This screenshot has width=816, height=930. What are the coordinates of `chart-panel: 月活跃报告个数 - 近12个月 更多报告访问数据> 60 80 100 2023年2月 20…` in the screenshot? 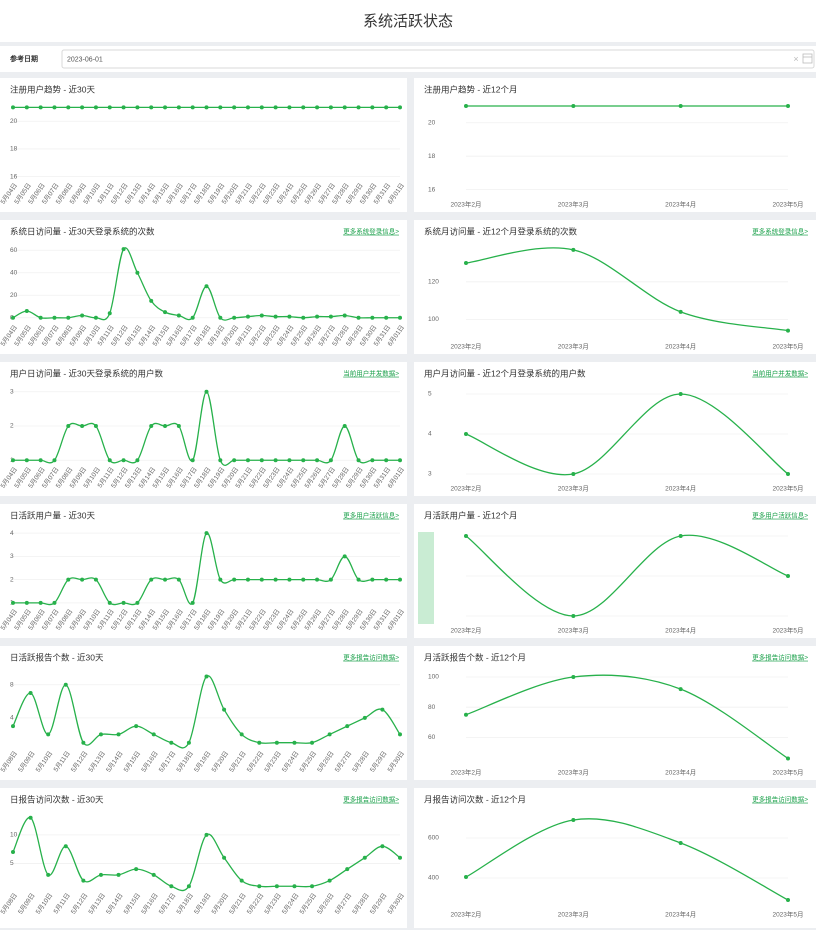 It's located at (615, 713).